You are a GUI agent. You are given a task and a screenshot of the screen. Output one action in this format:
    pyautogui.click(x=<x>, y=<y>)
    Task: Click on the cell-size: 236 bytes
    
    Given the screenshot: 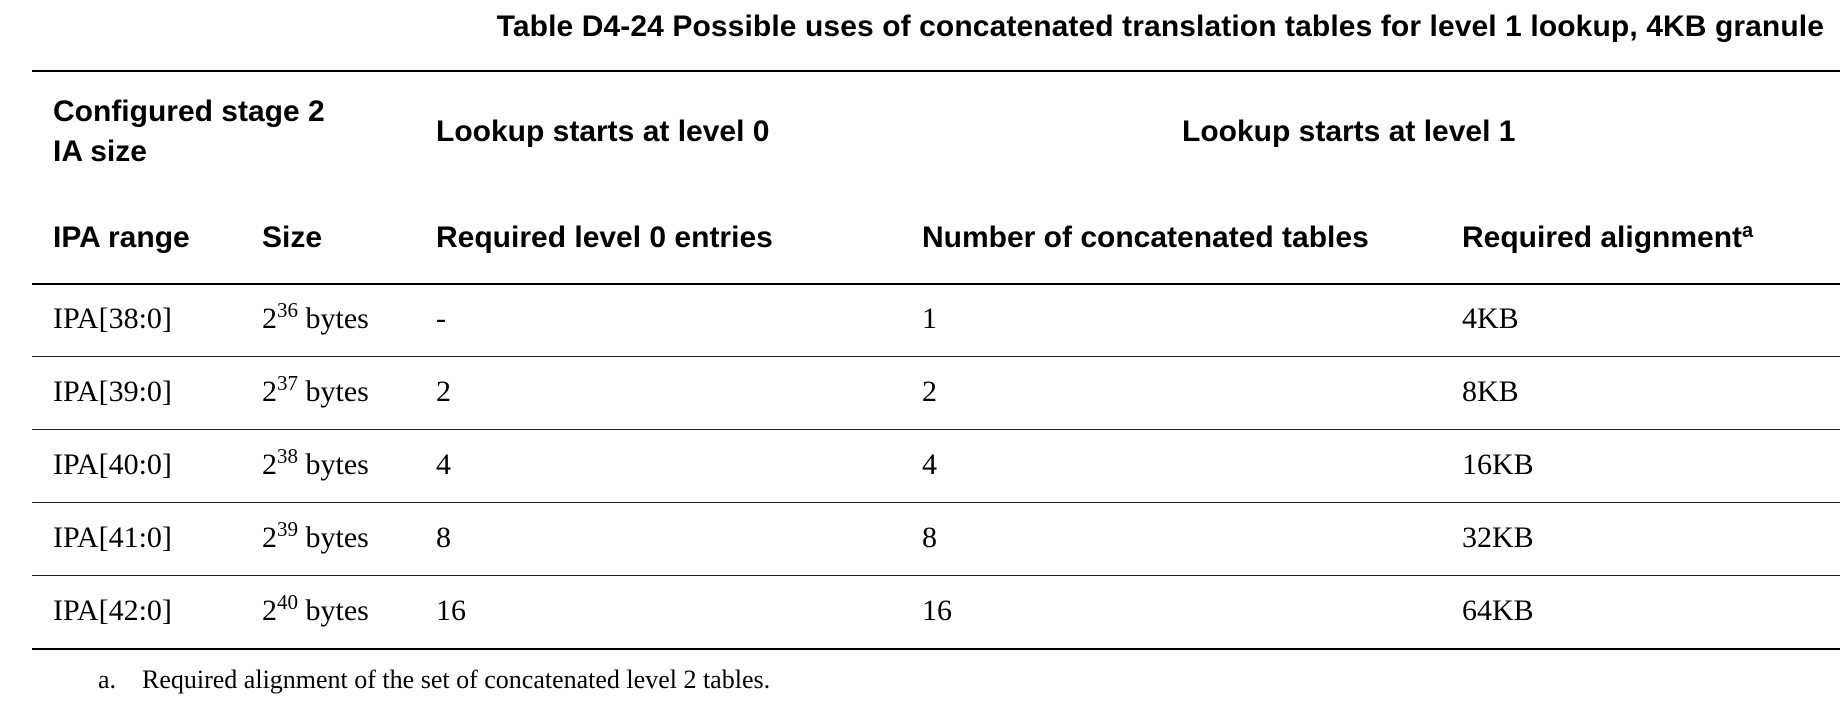 What is the action you would take?
    pyautogui.click(x=315, y=319)
    